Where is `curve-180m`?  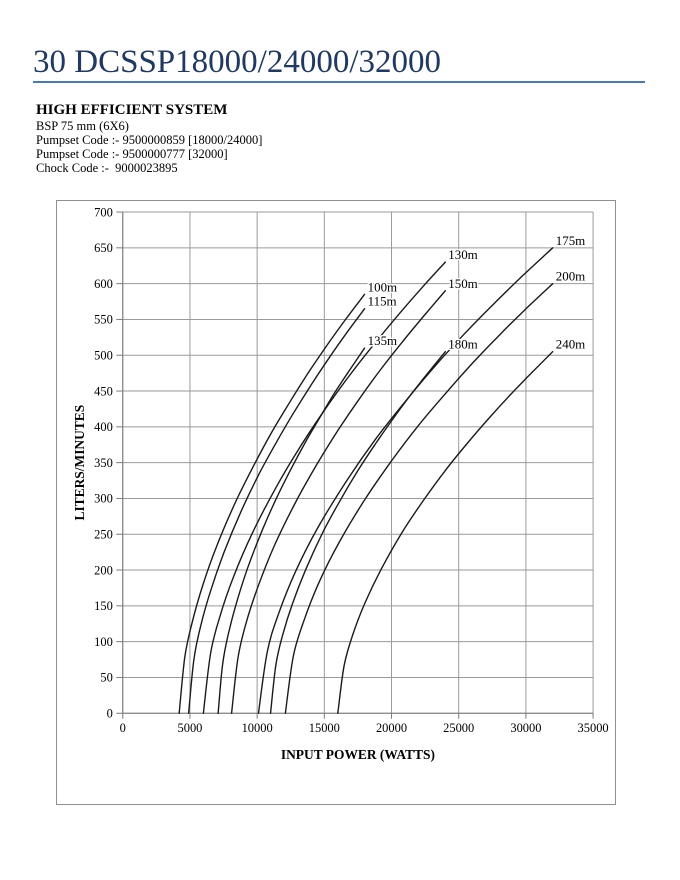
curve-180m is located at coordinates (358, 532).